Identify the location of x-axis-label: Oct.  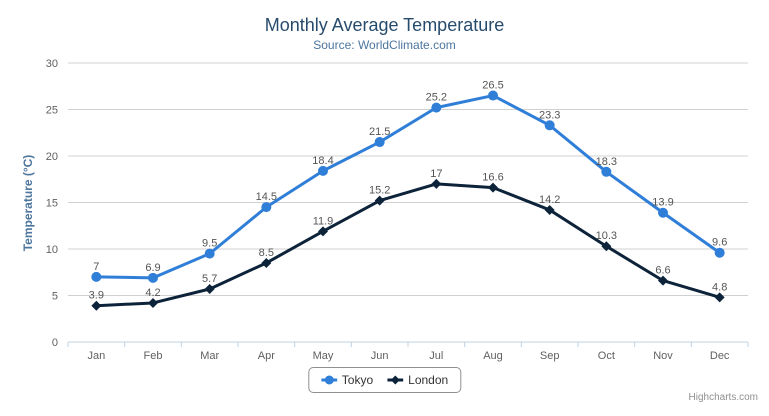
(606, 356).